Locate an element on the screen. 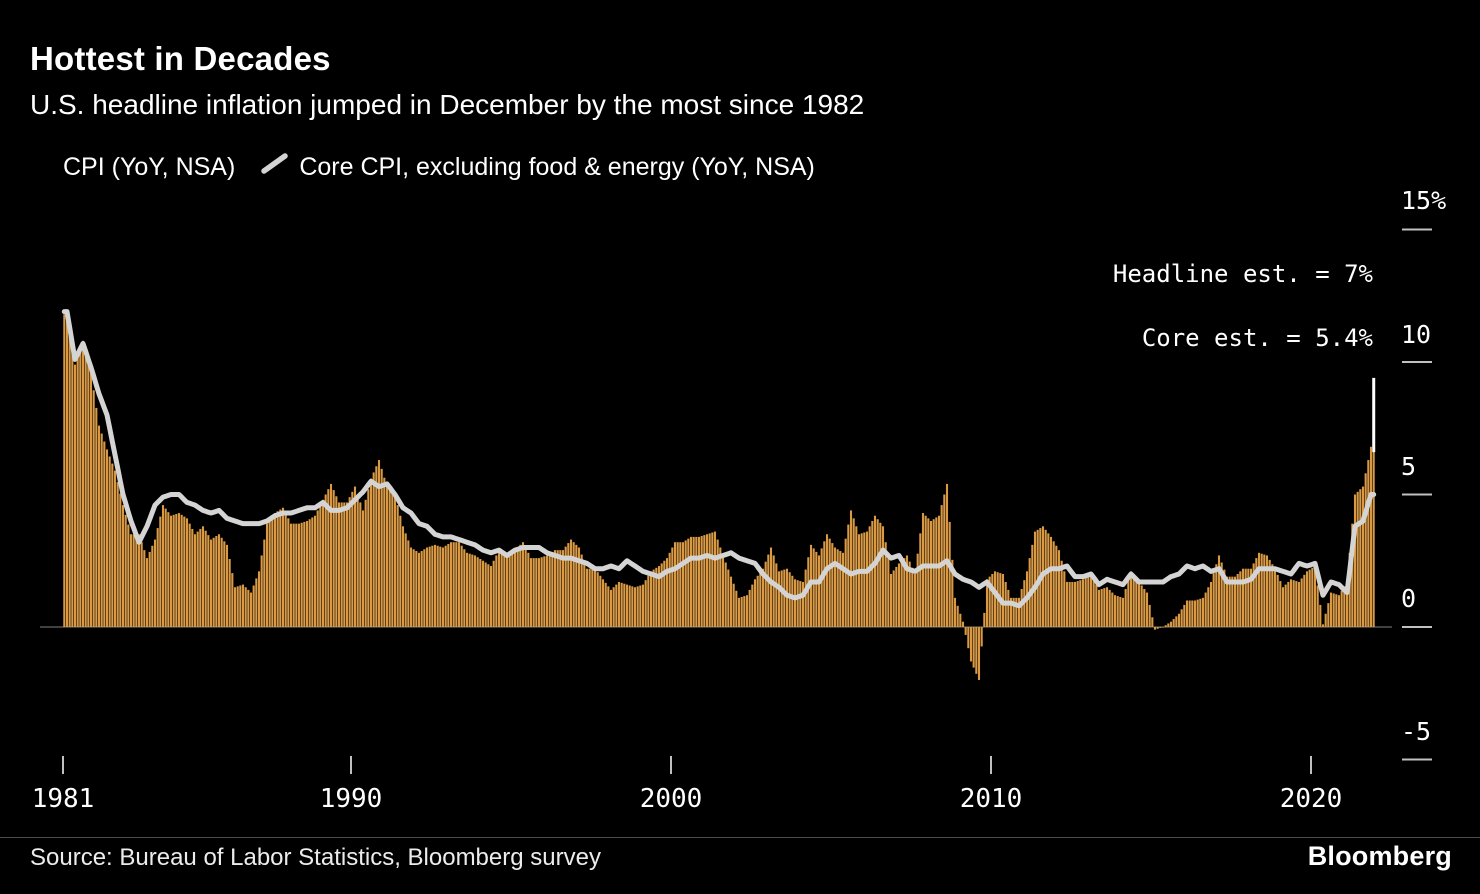 This screenshot has width=1480, height=894. bloomberg-logo: Bloomberg is located at coordinates (1379, 856).